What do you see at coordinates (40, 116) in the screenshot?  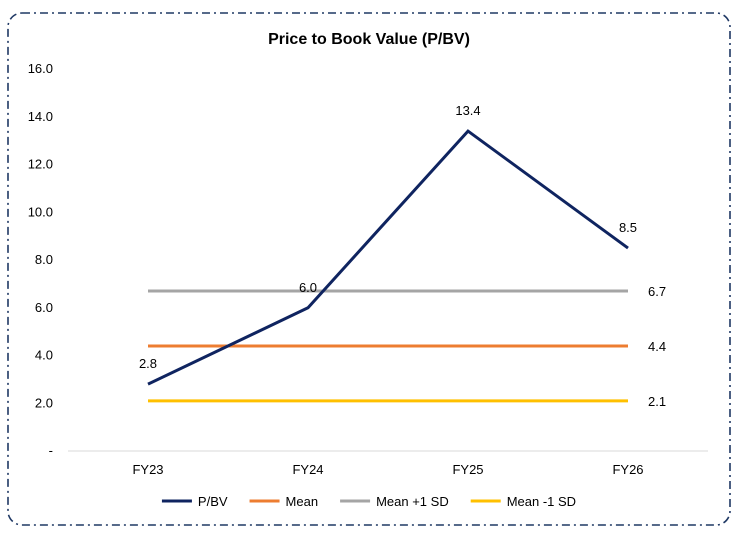 I see `y-tick-label: 14.0` at bounding box center [40, 116].